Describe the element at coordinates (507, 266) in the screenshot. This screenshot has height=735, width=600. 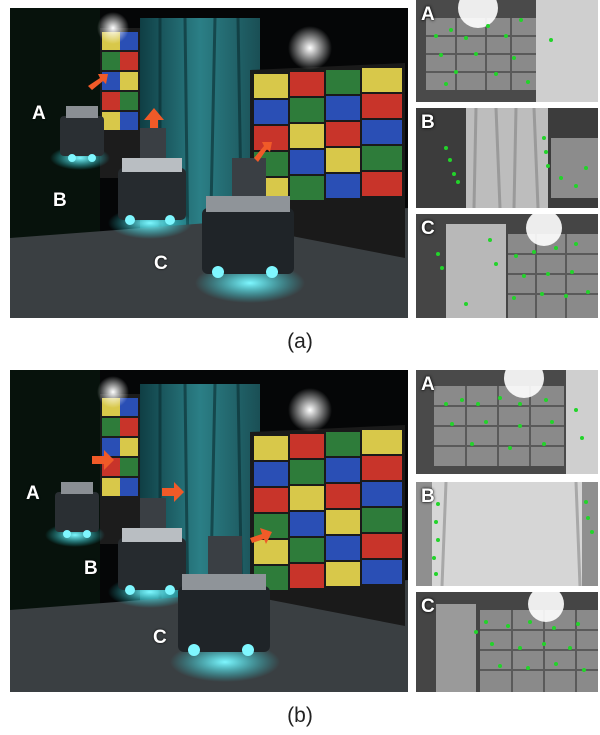
I see `camera-view-a-c: C` at that location.